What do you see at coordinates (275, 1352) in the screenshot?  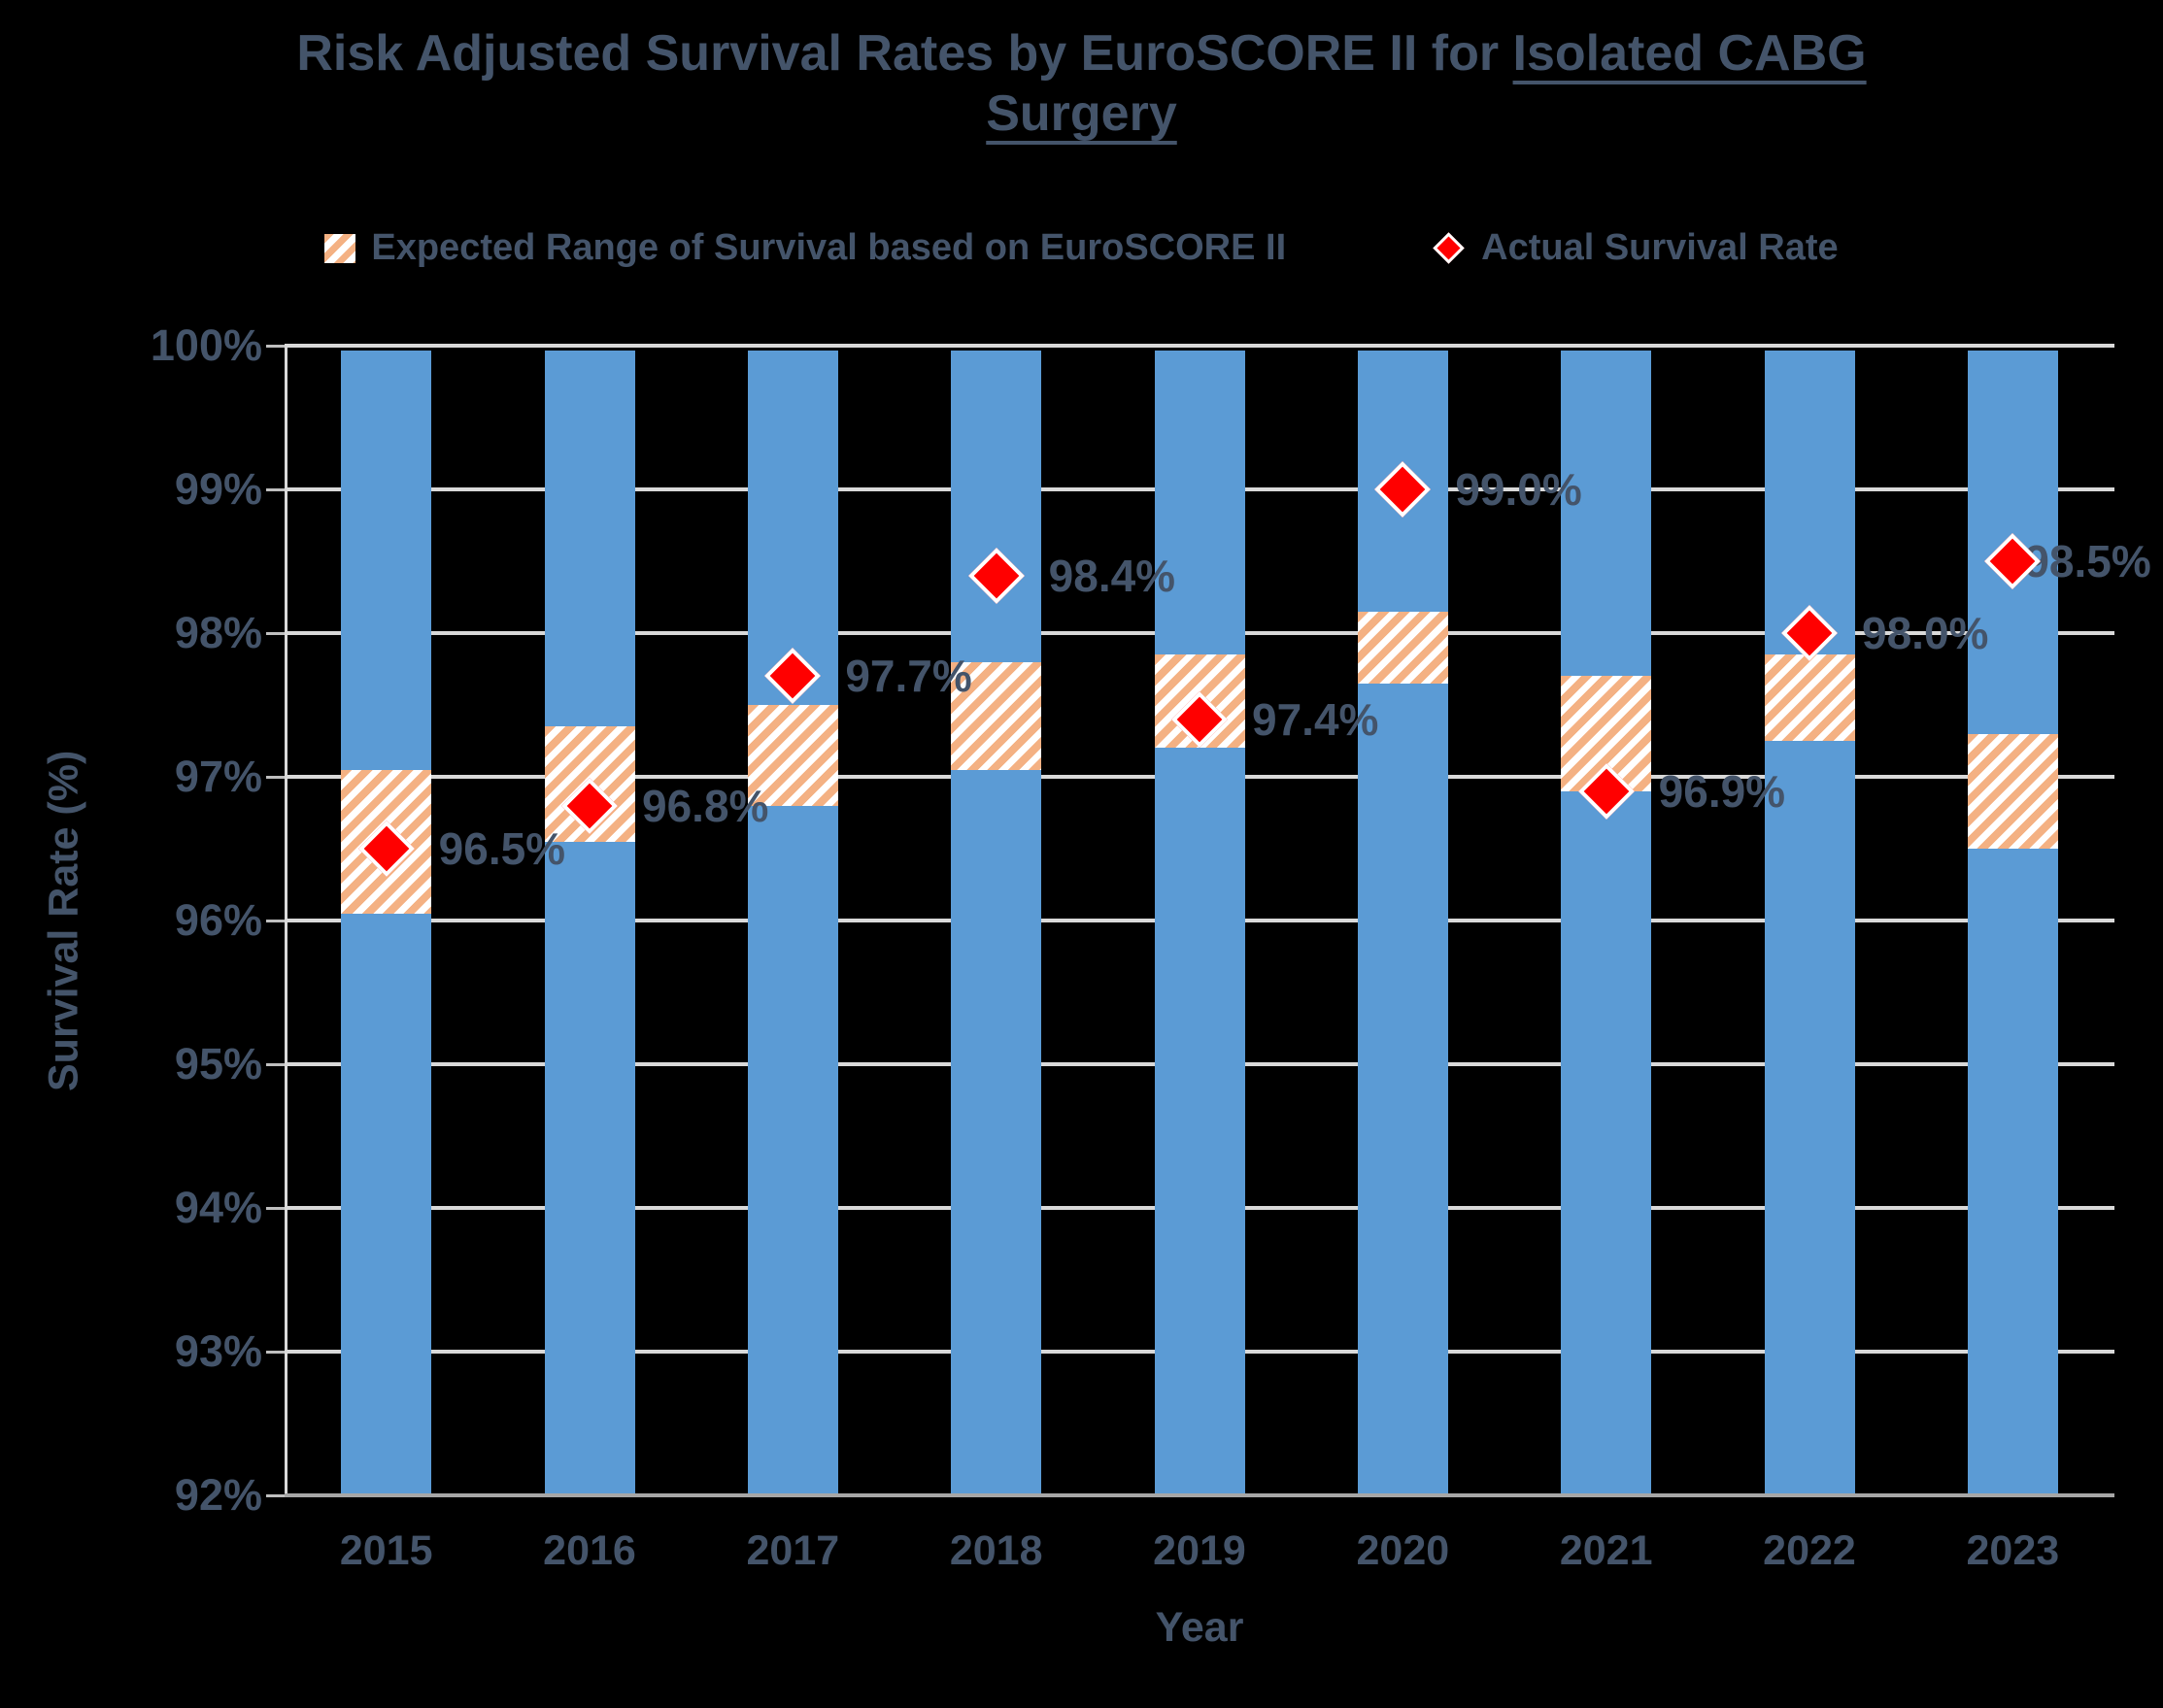 I see `y-tick-mark-93%` at bounding box center [275, 1352].